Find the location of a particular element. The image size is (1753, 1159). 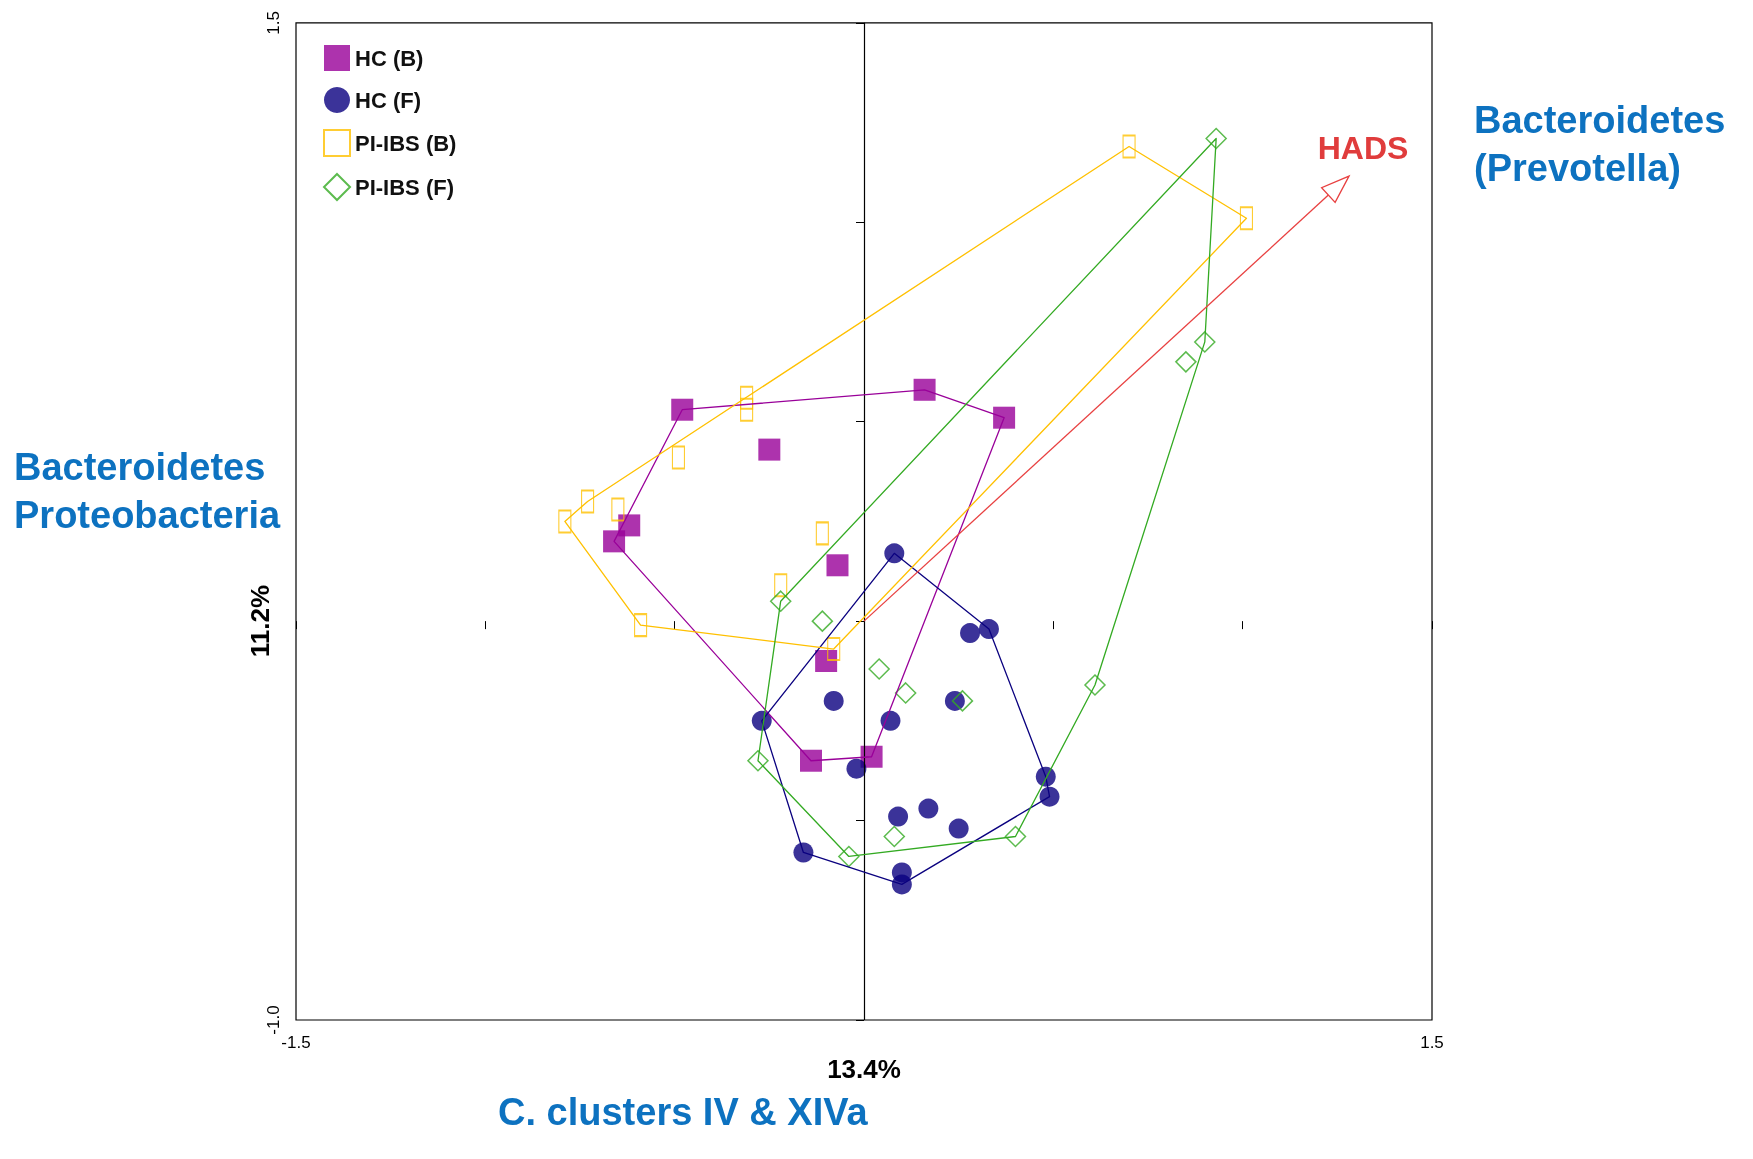

text: Bacteroidetes Proteobacteria is located at coordinates (147, 491).